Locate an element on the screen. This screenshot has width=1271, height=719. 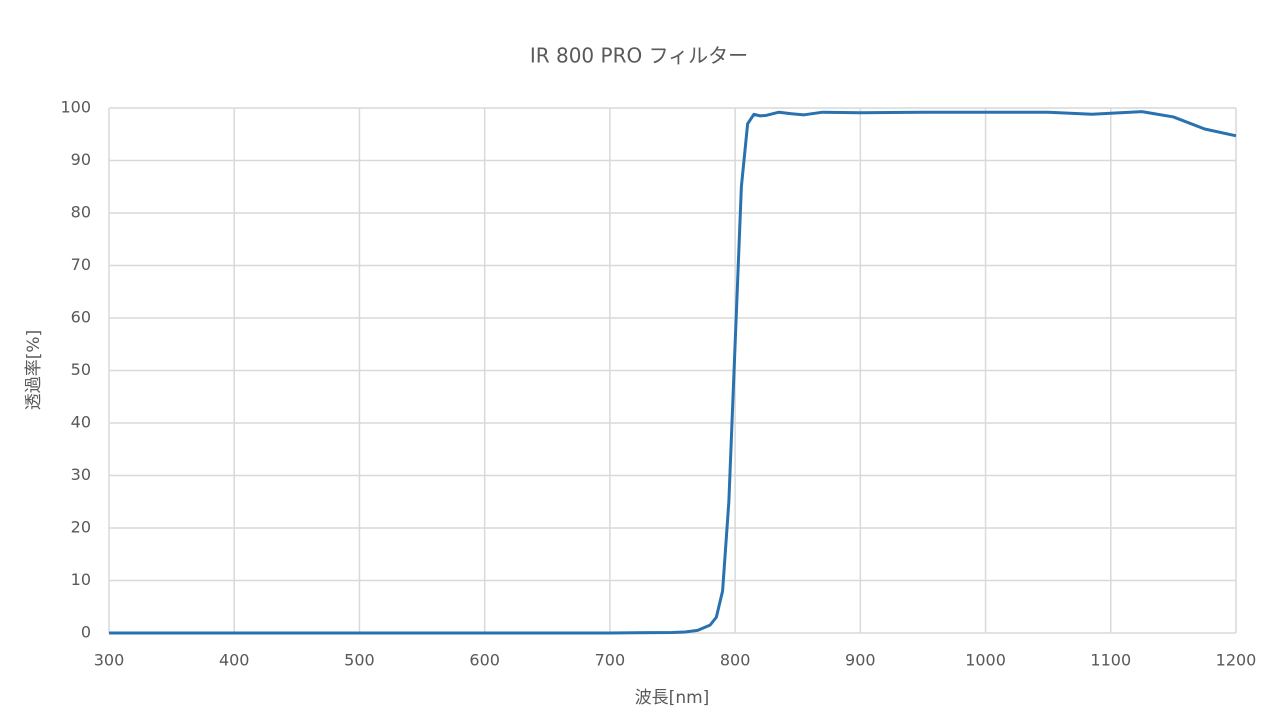
y-axis-title: 透過率[%] is located at coordinates (34, 370).